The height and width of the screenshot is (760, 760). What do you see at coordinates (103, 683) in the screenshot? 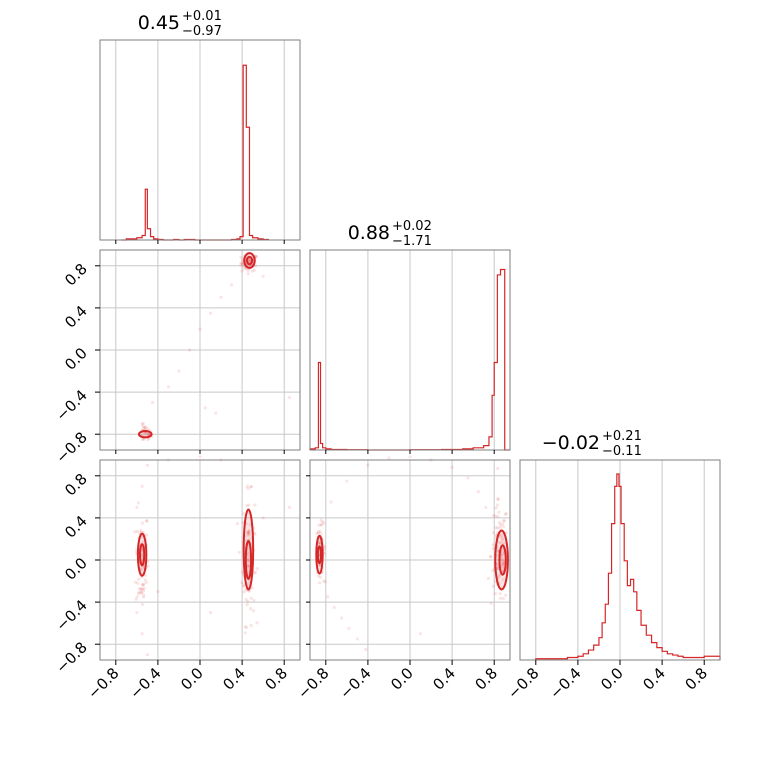
I see `x-tick-label-0-0: −0.8` at bounding box center [103, 683].